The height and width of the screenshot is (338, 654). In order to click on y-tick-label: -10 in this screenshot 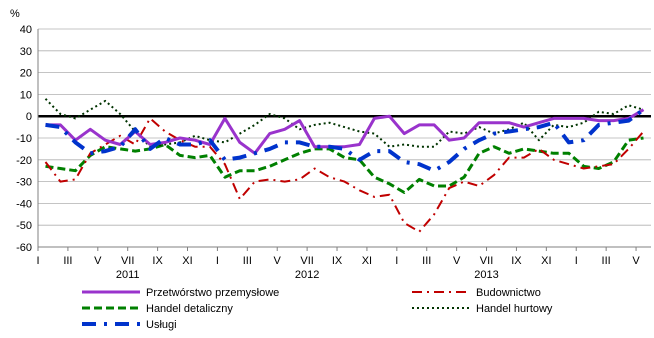, I will do `click(24, 139)`.